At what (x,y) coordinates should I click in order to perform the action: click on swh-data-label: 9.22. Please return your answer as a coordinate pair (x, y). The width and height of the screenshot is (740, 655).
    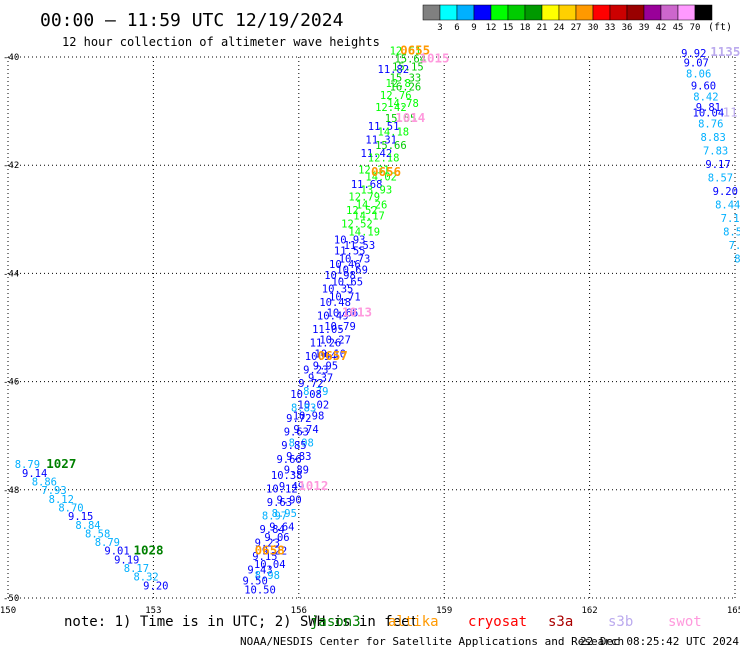
    Looking at the image, I should click on (274, 552).